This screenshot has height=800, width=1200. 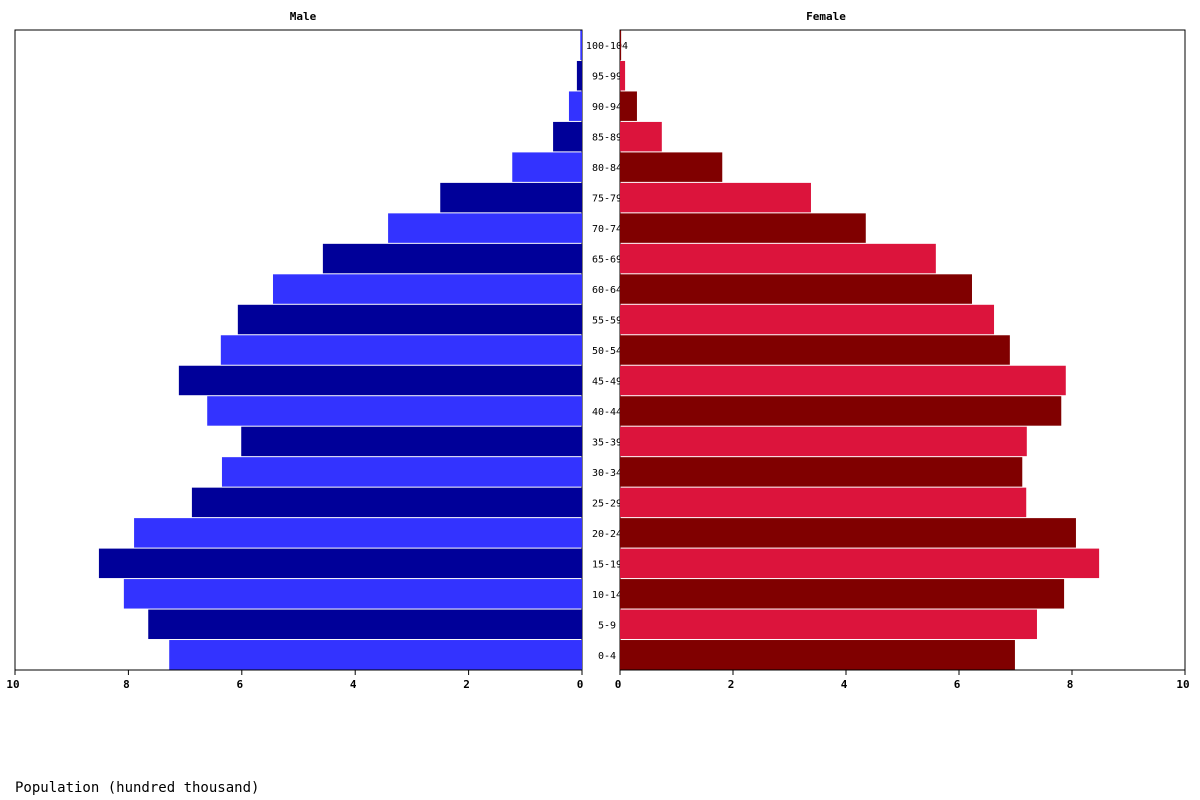 I want to click on x-axis-label: Population (hundred thousand), so click(x=137, y=788).